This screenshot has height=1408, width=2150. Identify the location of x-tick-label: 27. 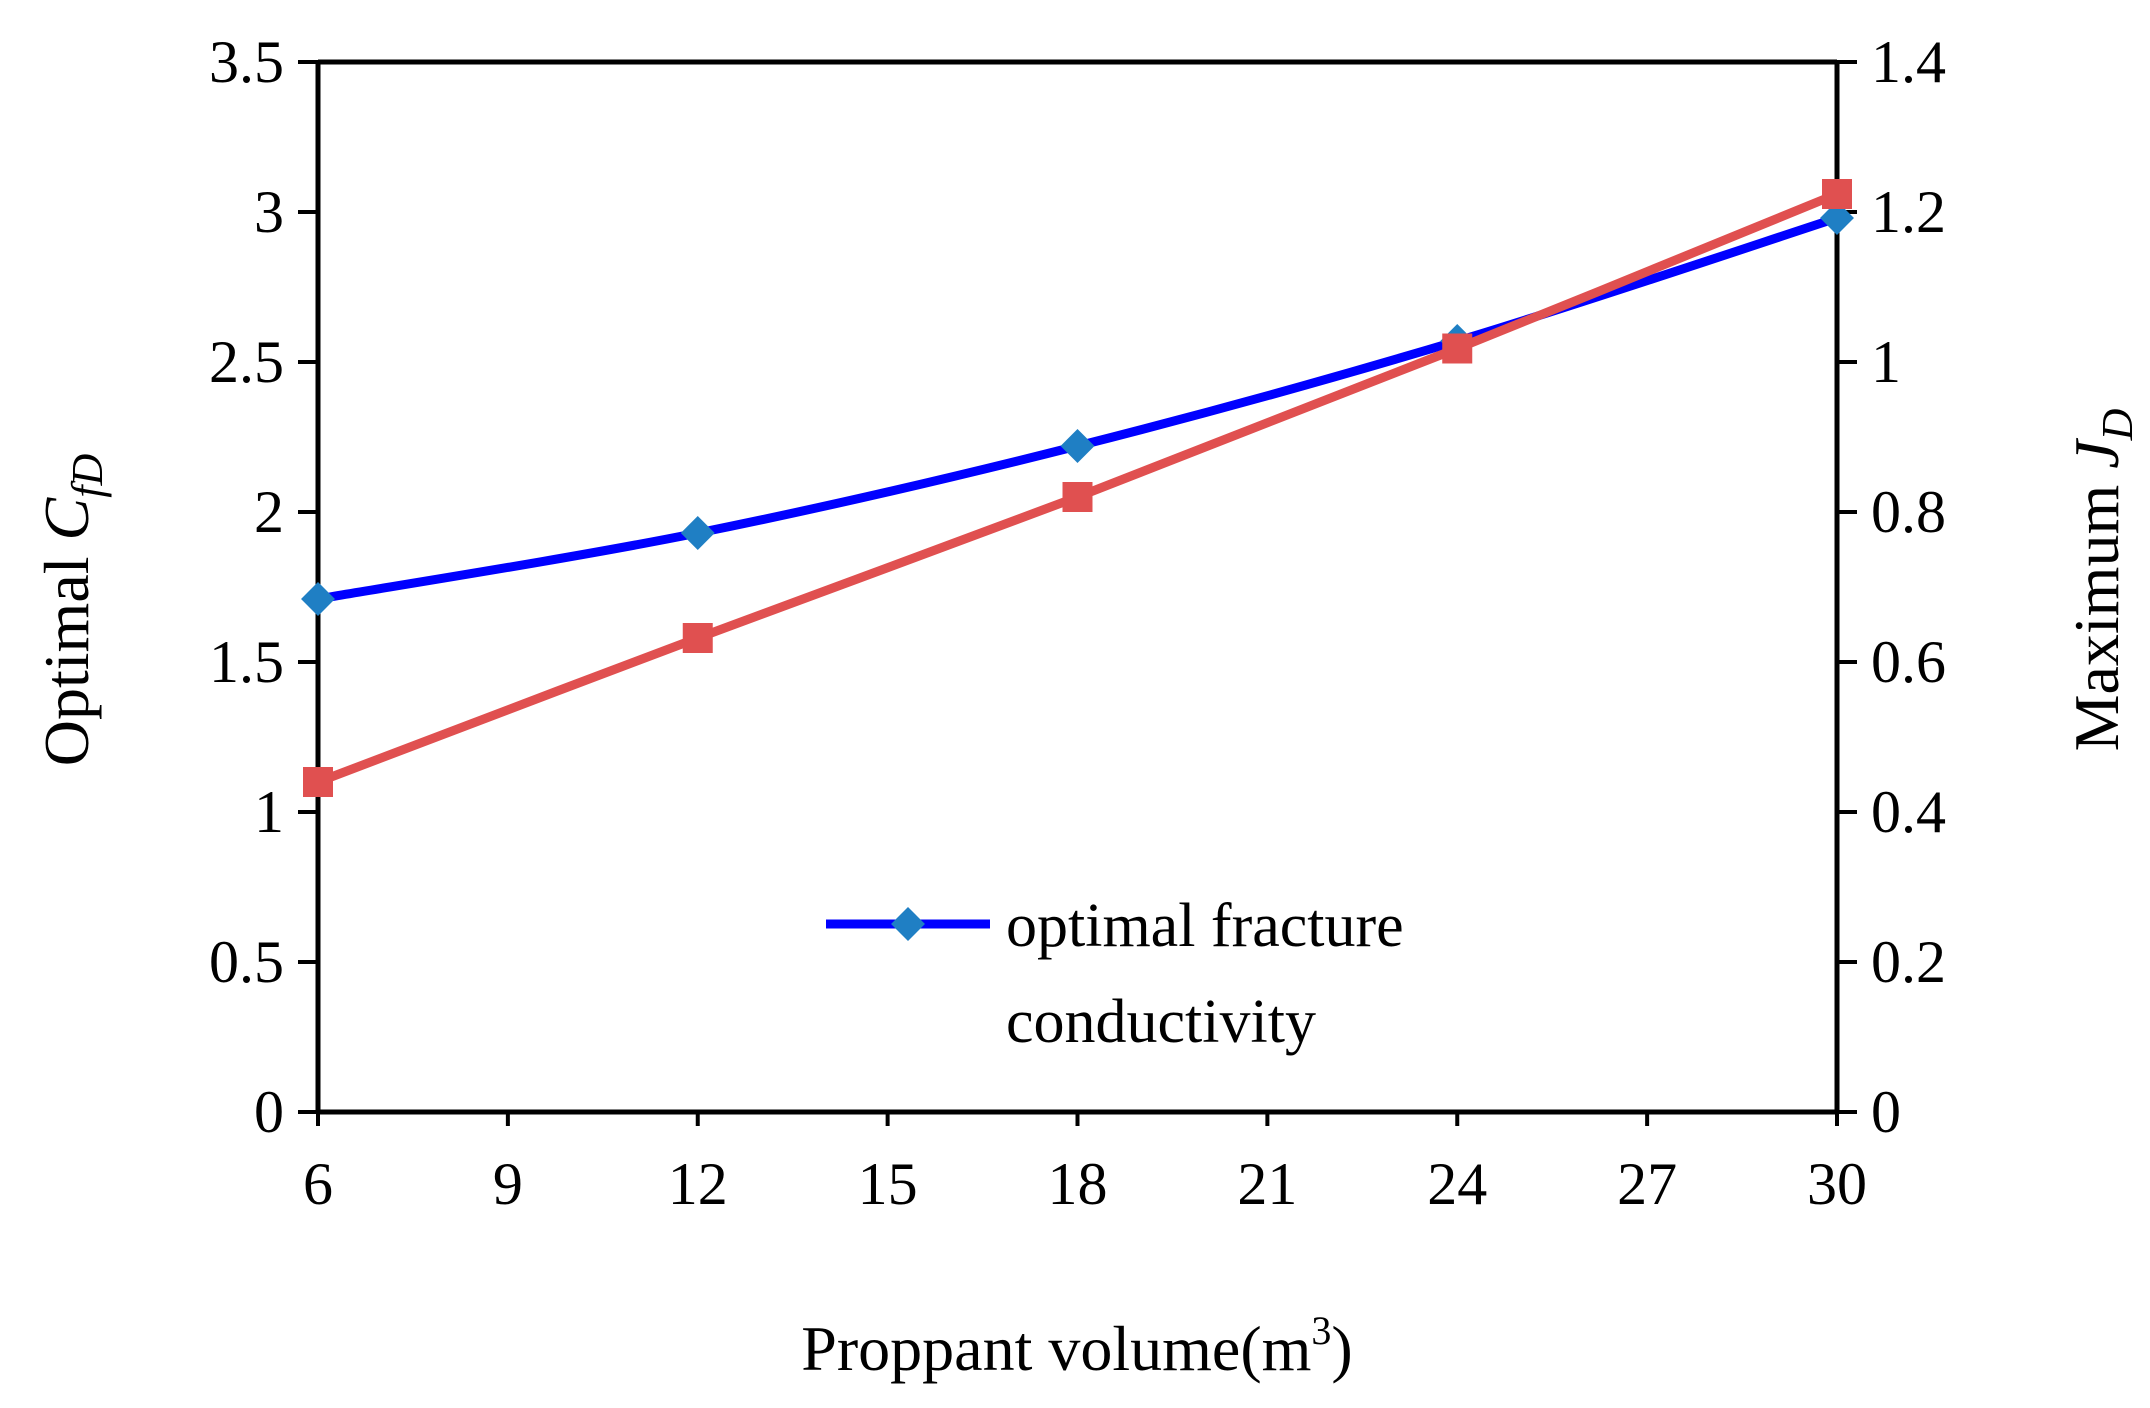
(1647, 1184).